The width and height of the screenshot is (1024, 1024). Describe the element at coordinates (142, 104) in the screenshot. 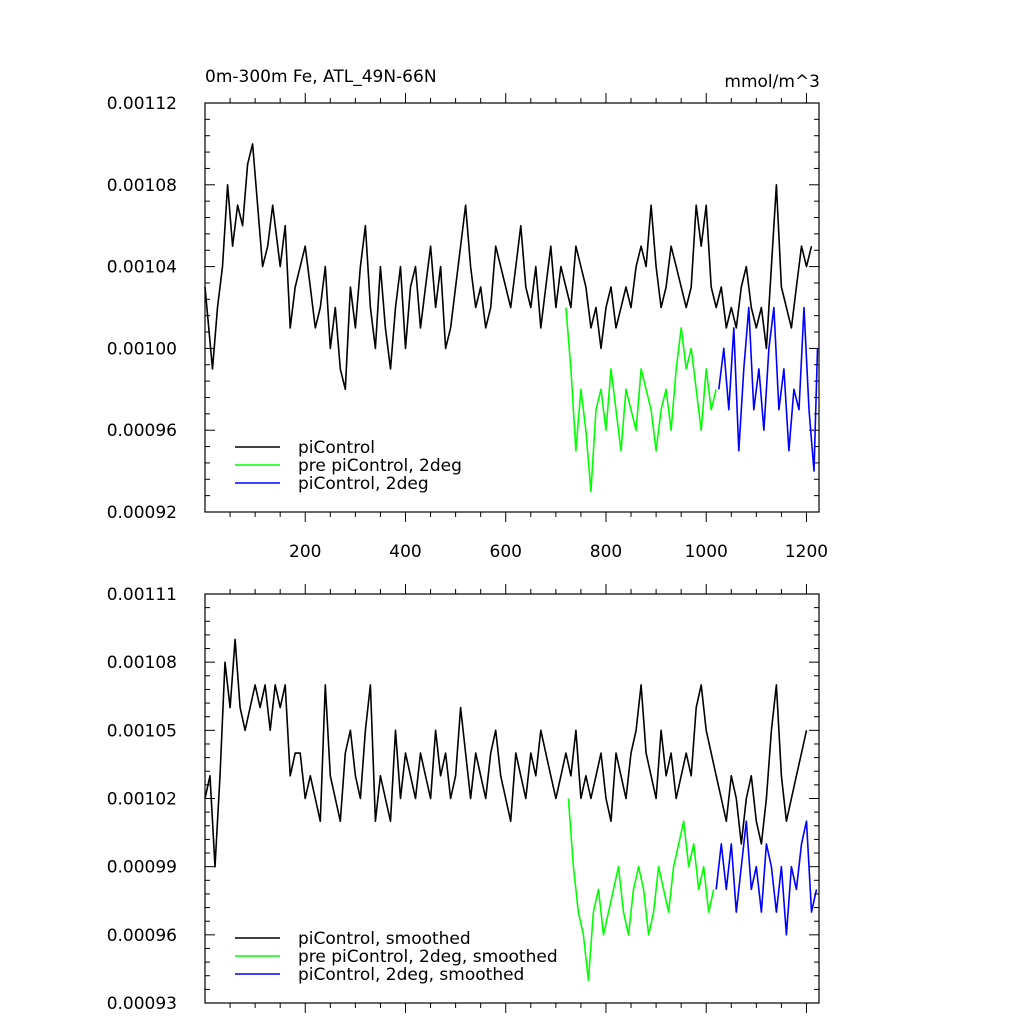

I see `top-y-tick-label: 0.00112` at that location.